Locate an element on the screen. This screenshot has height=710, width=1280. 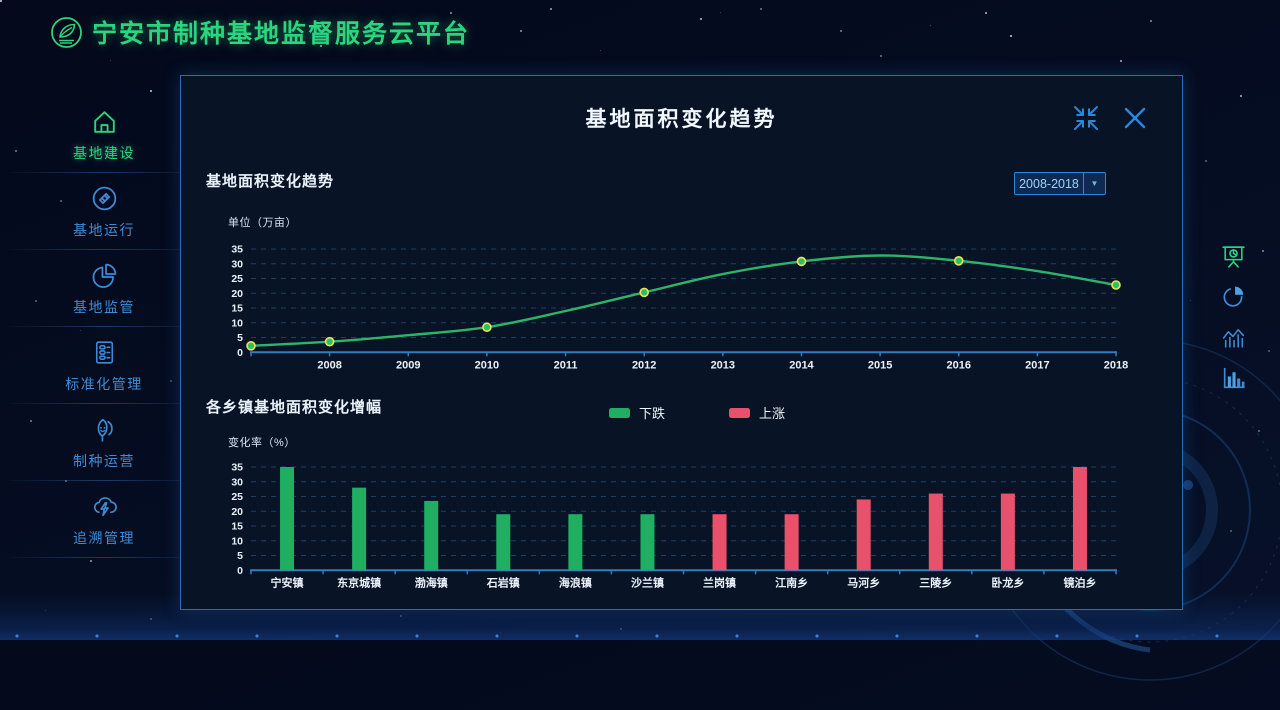
down-legend-swatch is located at coordinates (619, 412).